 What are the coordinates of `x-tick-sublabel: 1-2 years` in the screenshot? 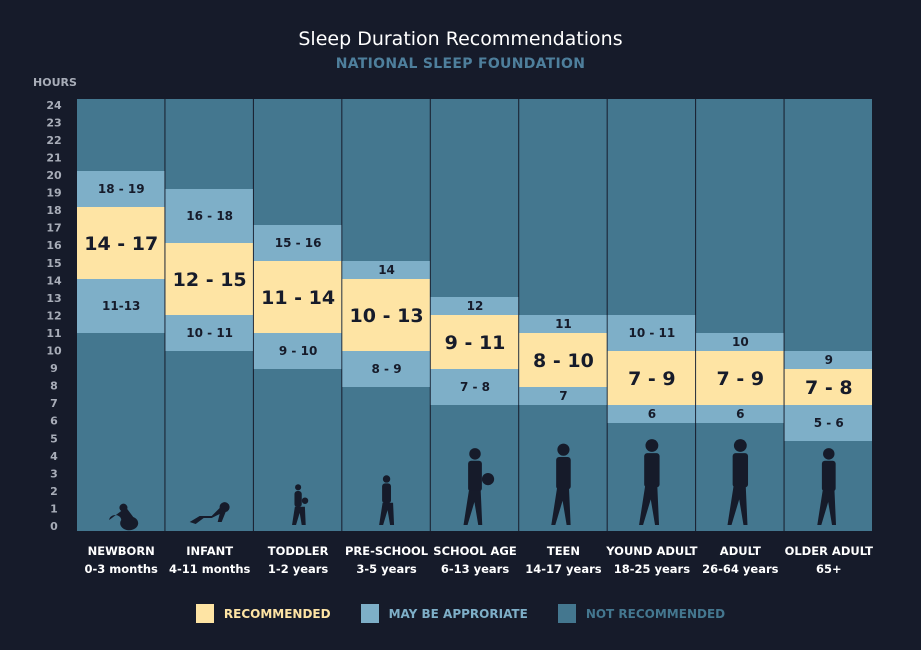 It's located at (298, 569).